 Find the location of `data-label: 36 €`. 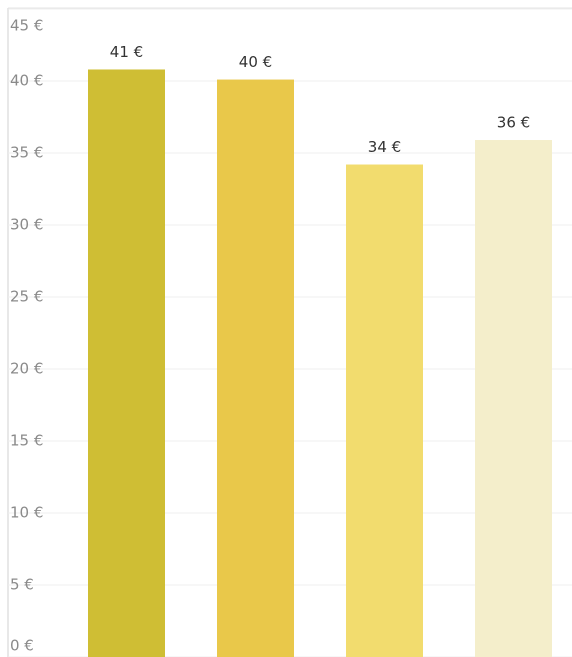

data-label: 36 € is located at coordinates (513, 123).